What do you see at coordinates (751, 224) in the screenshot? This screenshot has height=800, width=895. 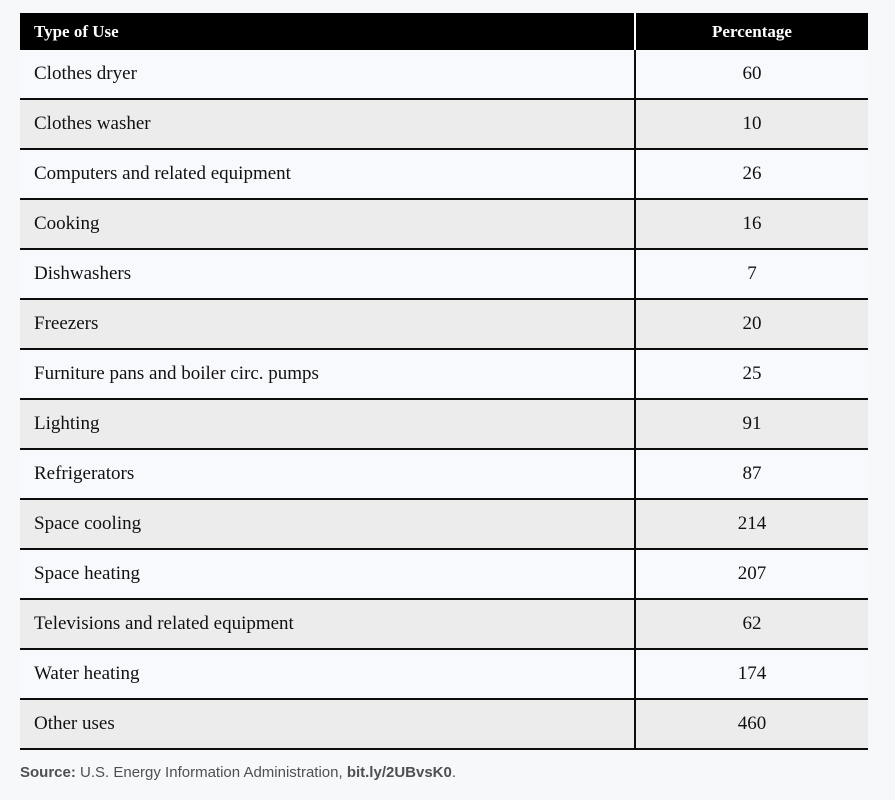 I see `percentage-cell: 16` at bounding box center [751, 224].